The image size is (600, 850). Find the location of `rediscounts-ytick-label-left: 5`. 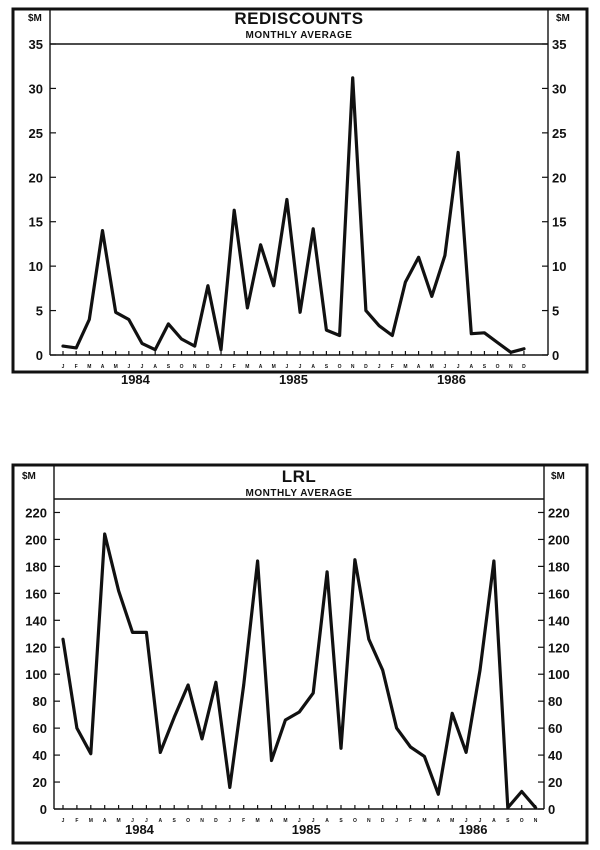

rediscounts-ytick-label-left: 5 is located at coordinates (39, 311).